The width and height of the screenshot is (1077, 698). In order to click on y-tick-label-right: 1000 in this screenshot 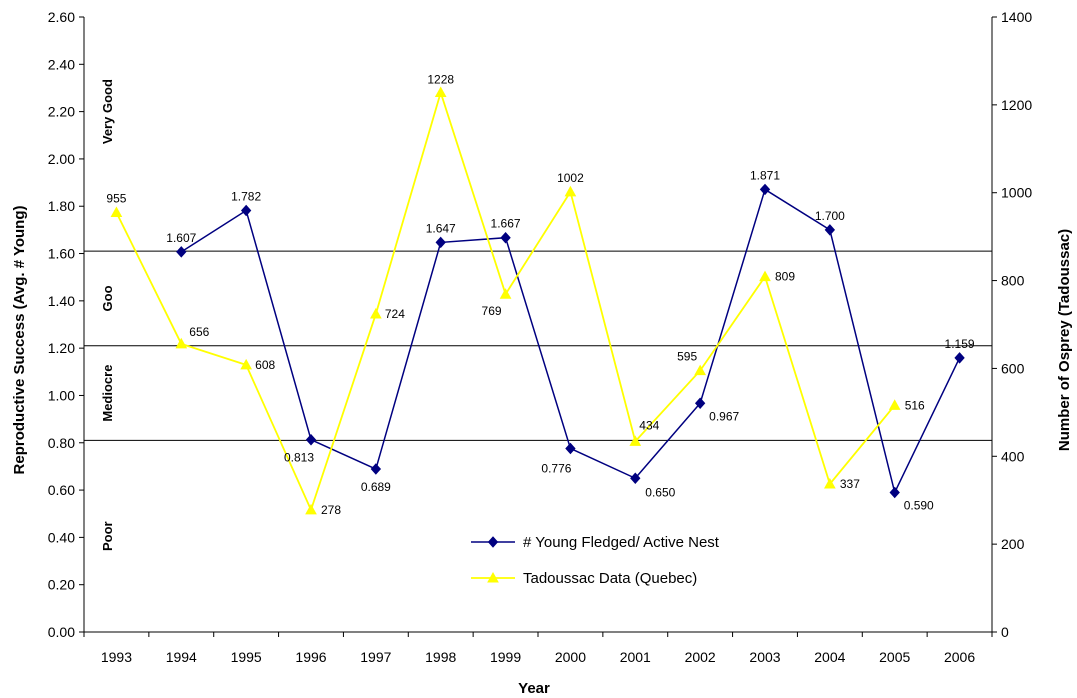, I will do `click(1016, 193)`.